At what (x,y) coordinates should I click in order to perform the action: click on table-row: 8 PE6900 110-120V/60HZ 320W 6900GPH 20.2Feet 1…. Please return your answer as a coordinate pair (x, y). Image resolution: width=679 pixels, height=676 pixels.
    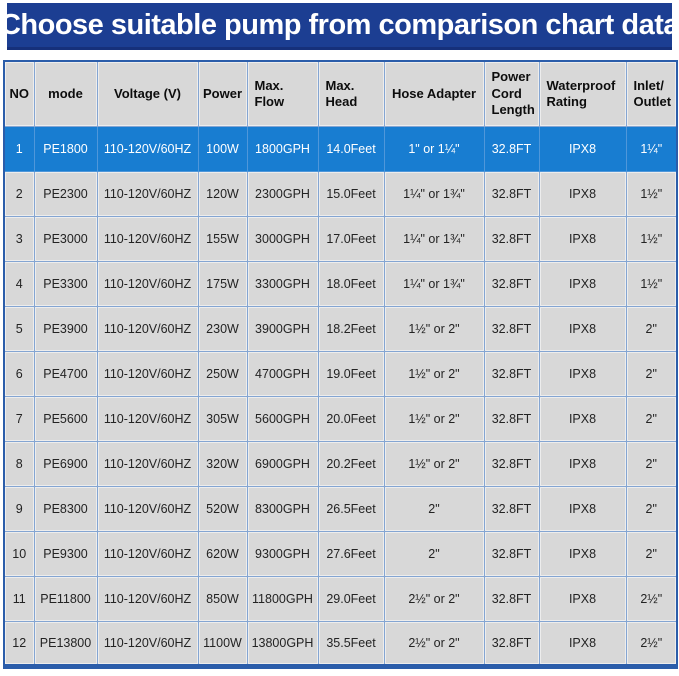
    Looking at the image, I should click on (340, 463).